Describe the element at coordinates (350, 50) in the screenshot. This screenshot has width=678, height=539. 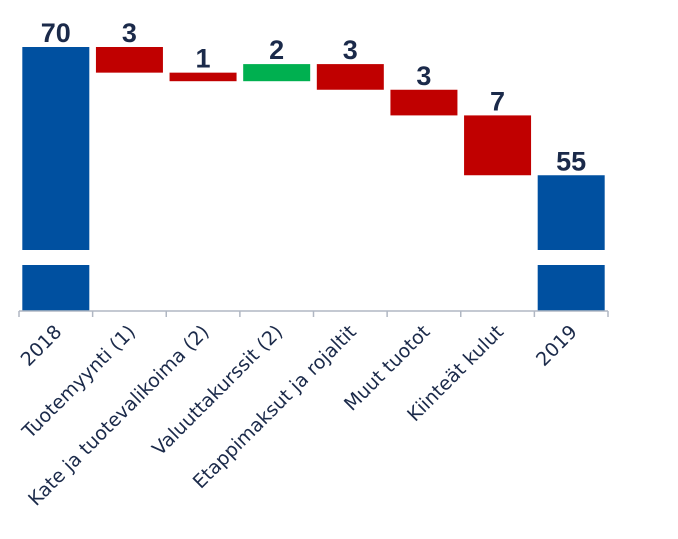
I see `value-label-4: 3` at that location.